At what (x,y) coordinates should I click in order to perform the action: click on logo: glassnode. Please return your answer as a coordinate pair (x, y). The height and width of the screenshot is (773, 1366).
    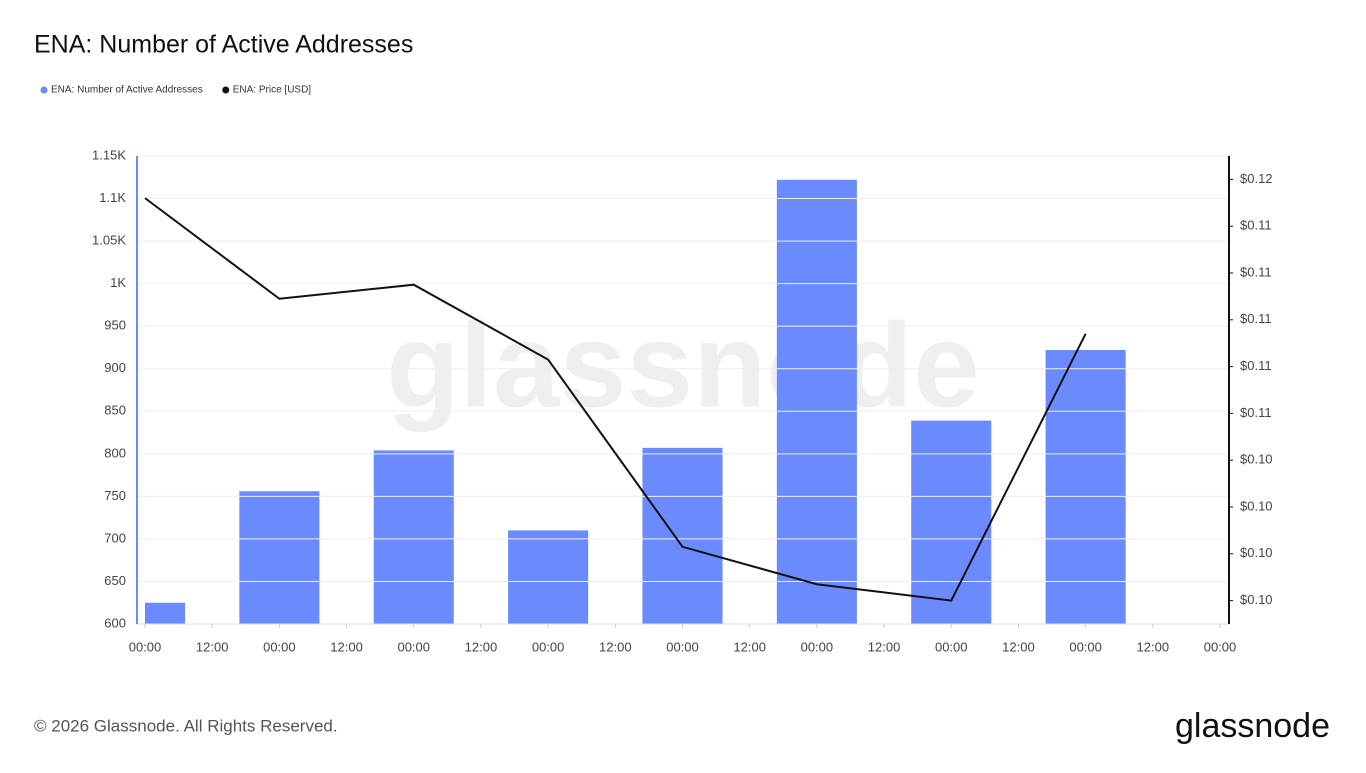
    Looking at the image, I should click on (1252, 726).